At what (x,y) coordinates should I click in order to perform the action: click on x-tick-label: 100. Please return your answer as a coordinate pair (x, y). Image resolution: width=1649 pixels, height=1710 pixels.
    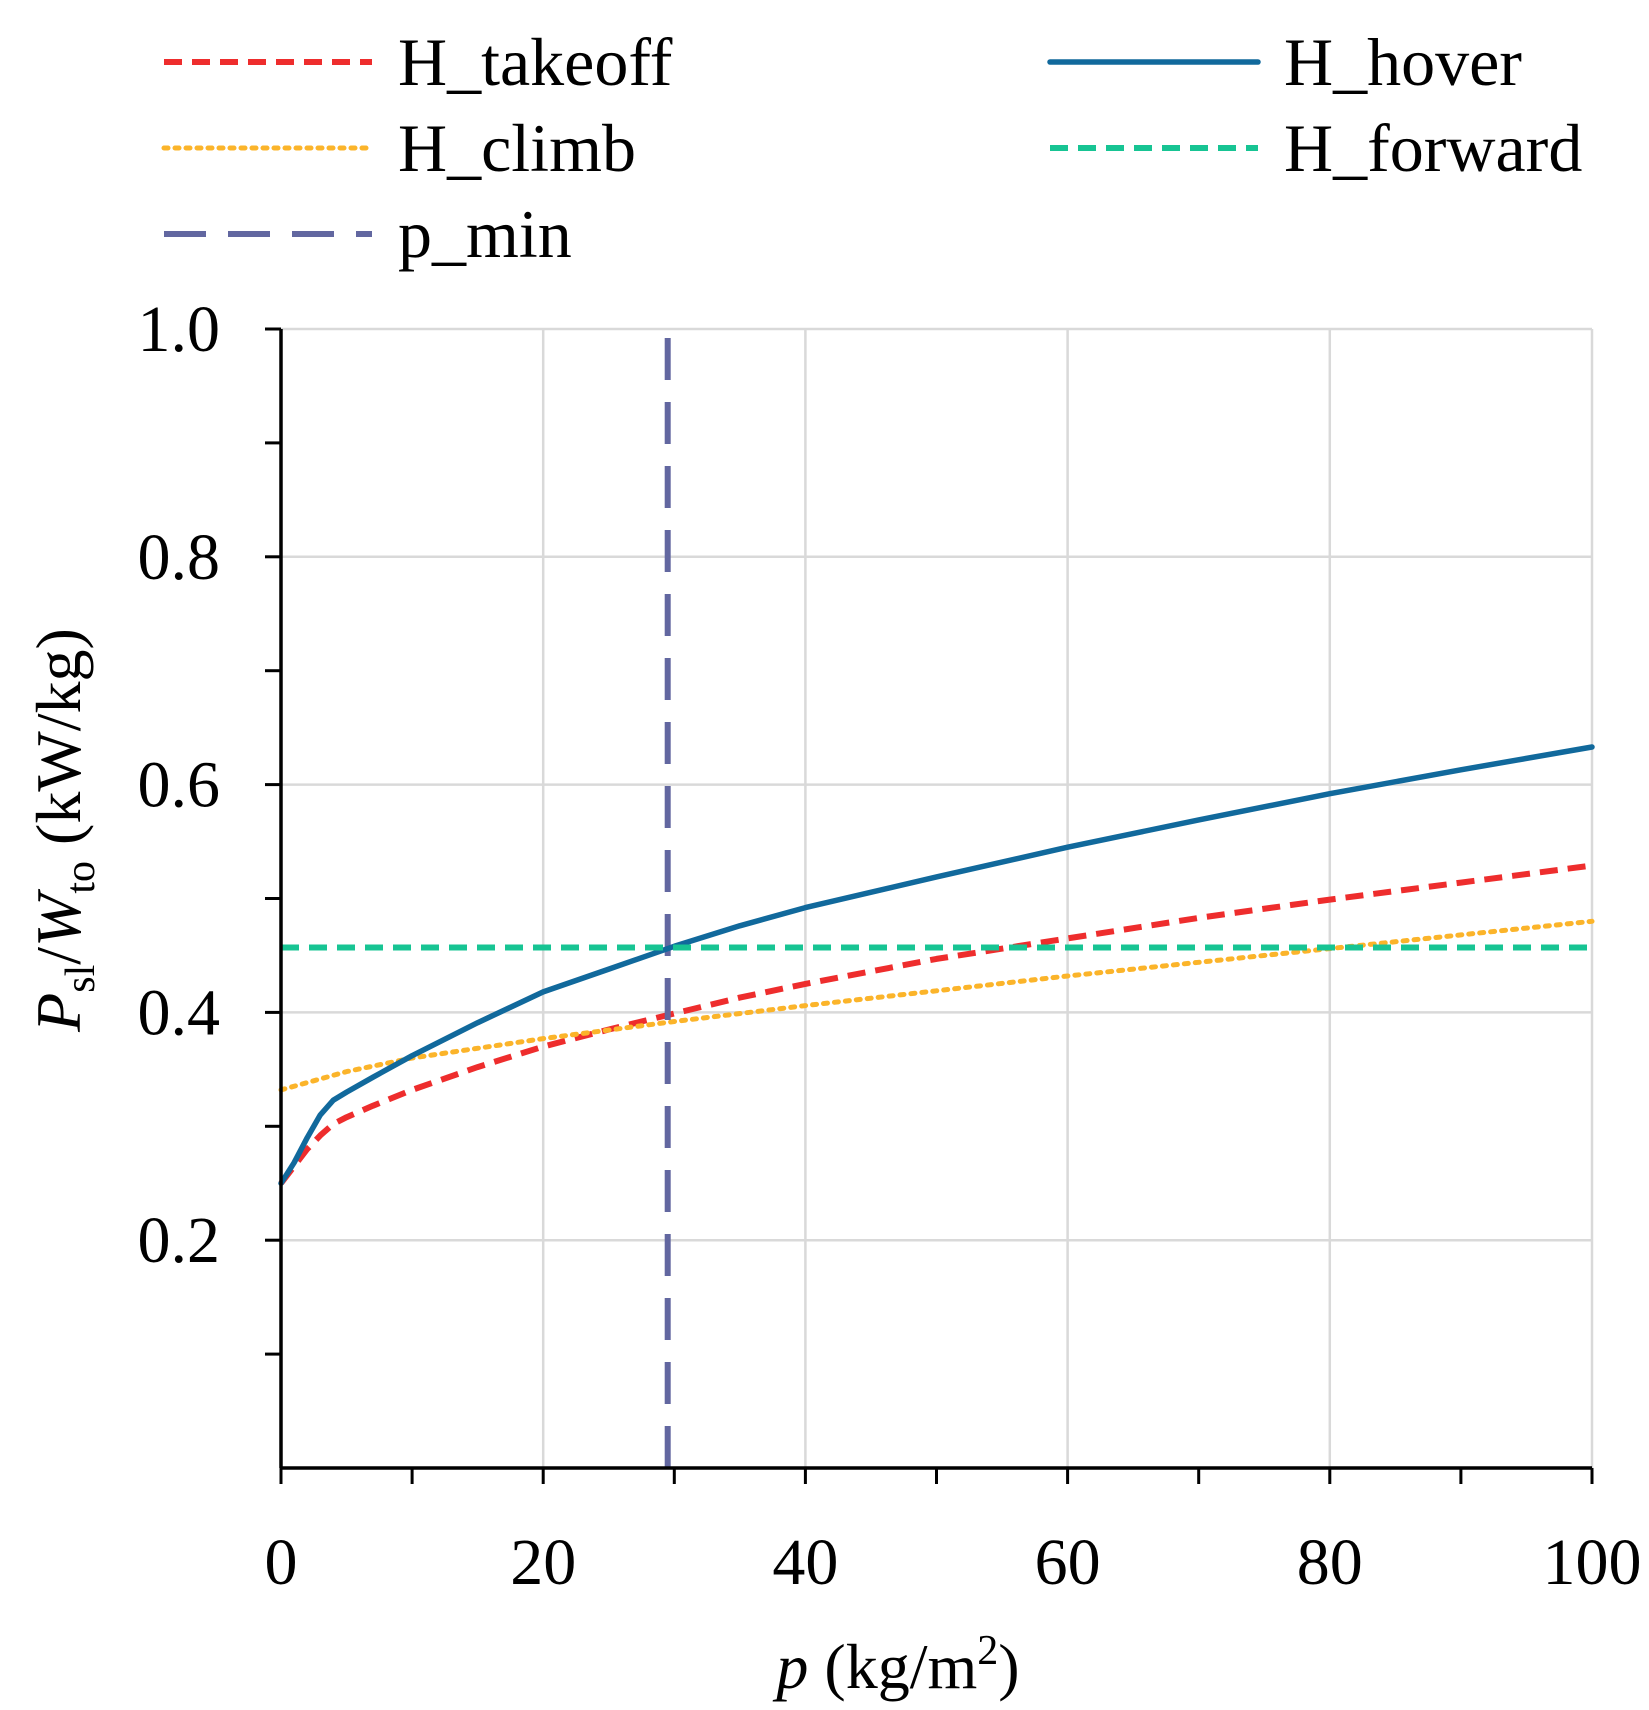
    Looking at the image, I should click on (1592, 1562).